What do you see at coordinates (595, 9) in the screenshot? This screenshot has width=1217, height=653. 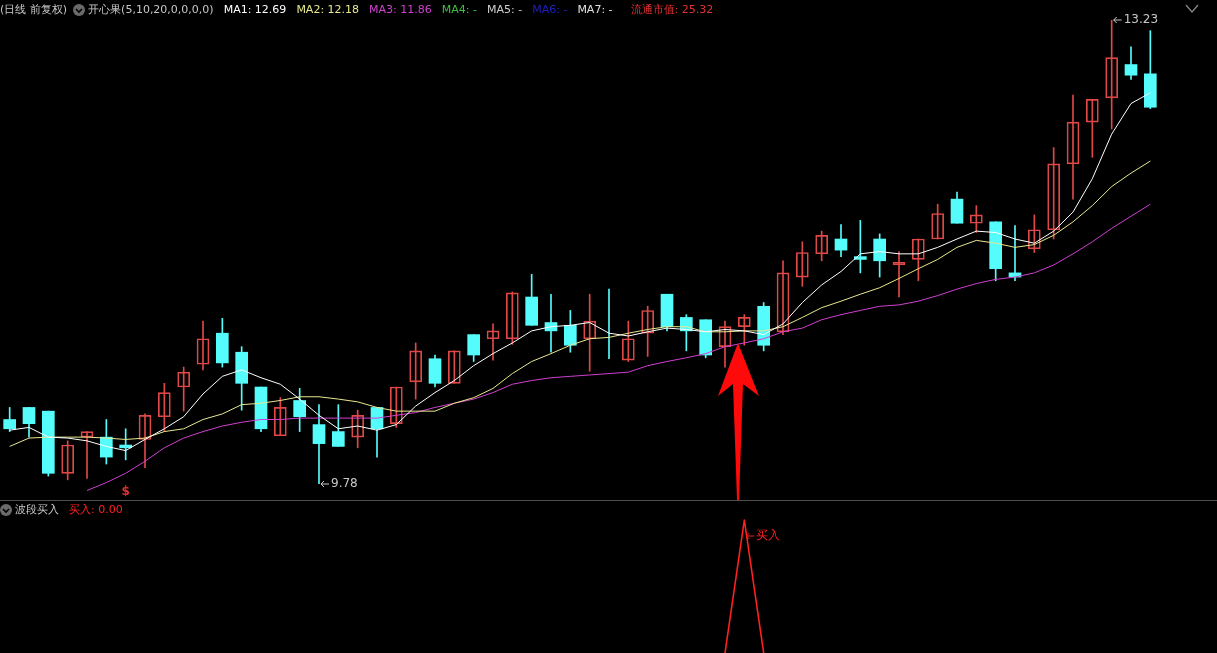 I see `legend-label: MA7: -` at bounding box center [595, 9].